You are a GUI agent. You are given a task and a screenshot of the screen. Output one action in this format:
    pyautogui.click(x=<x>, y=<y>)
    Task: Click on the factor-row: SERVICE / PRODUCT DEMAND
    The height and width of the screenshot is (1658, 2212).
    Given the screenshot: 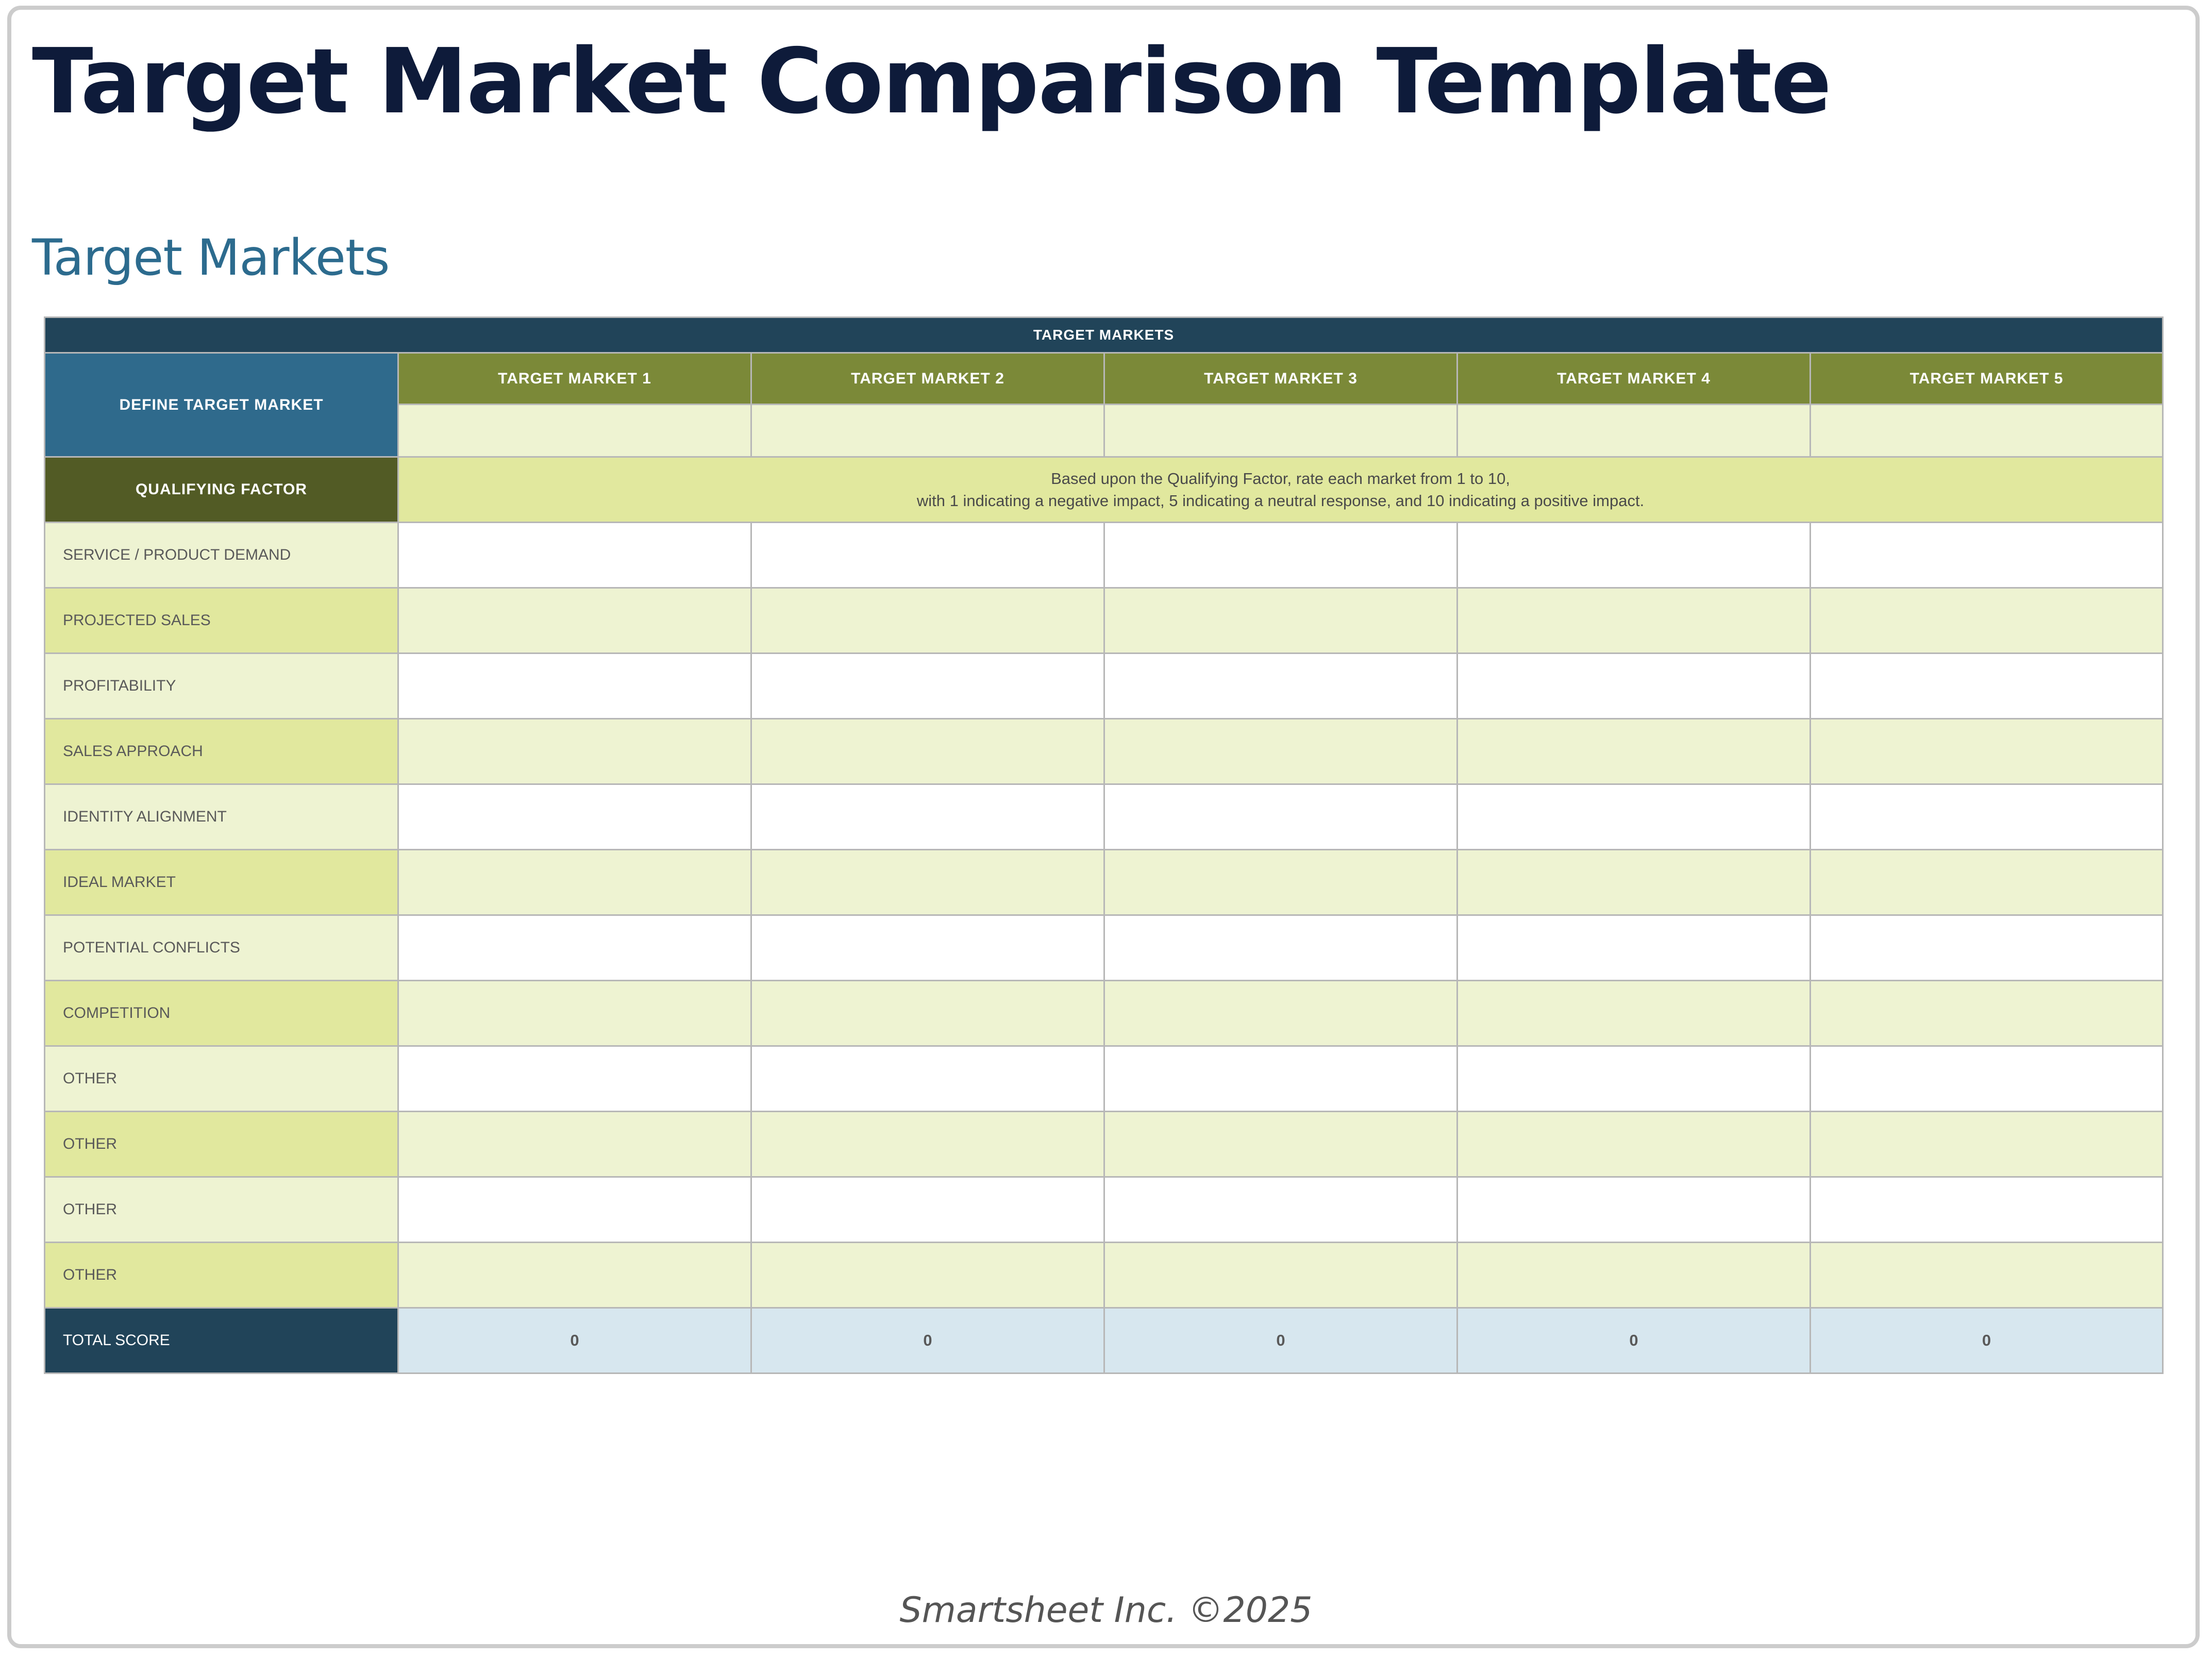 What is the action you would take?
    pyautogui.click(x=1104, y=555)
    